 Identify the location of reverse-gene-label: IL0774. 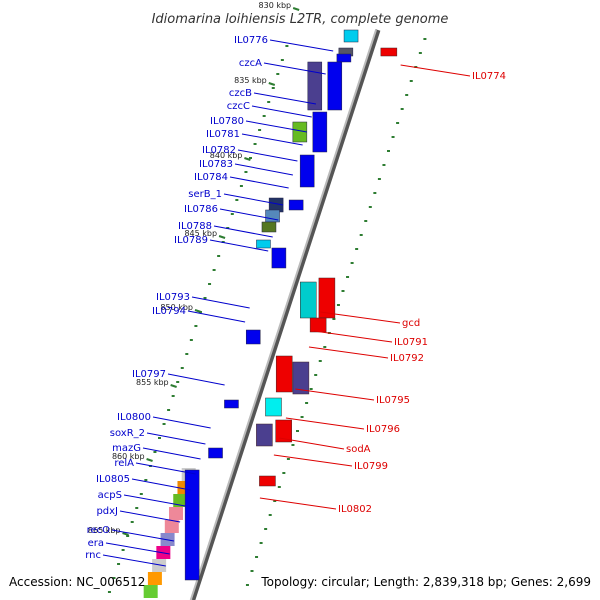
(489, 76).